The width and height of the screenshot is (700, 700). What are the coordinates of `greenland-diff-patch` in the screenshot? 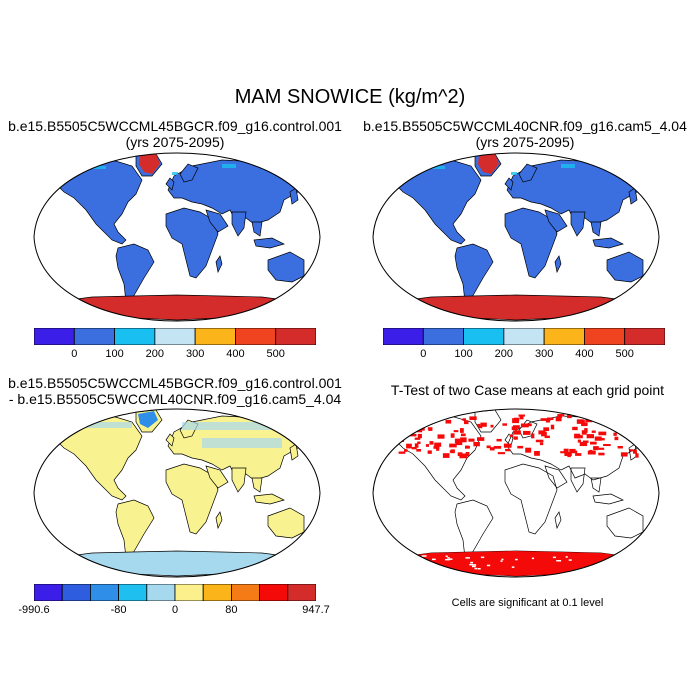 It's located at (148, 419).